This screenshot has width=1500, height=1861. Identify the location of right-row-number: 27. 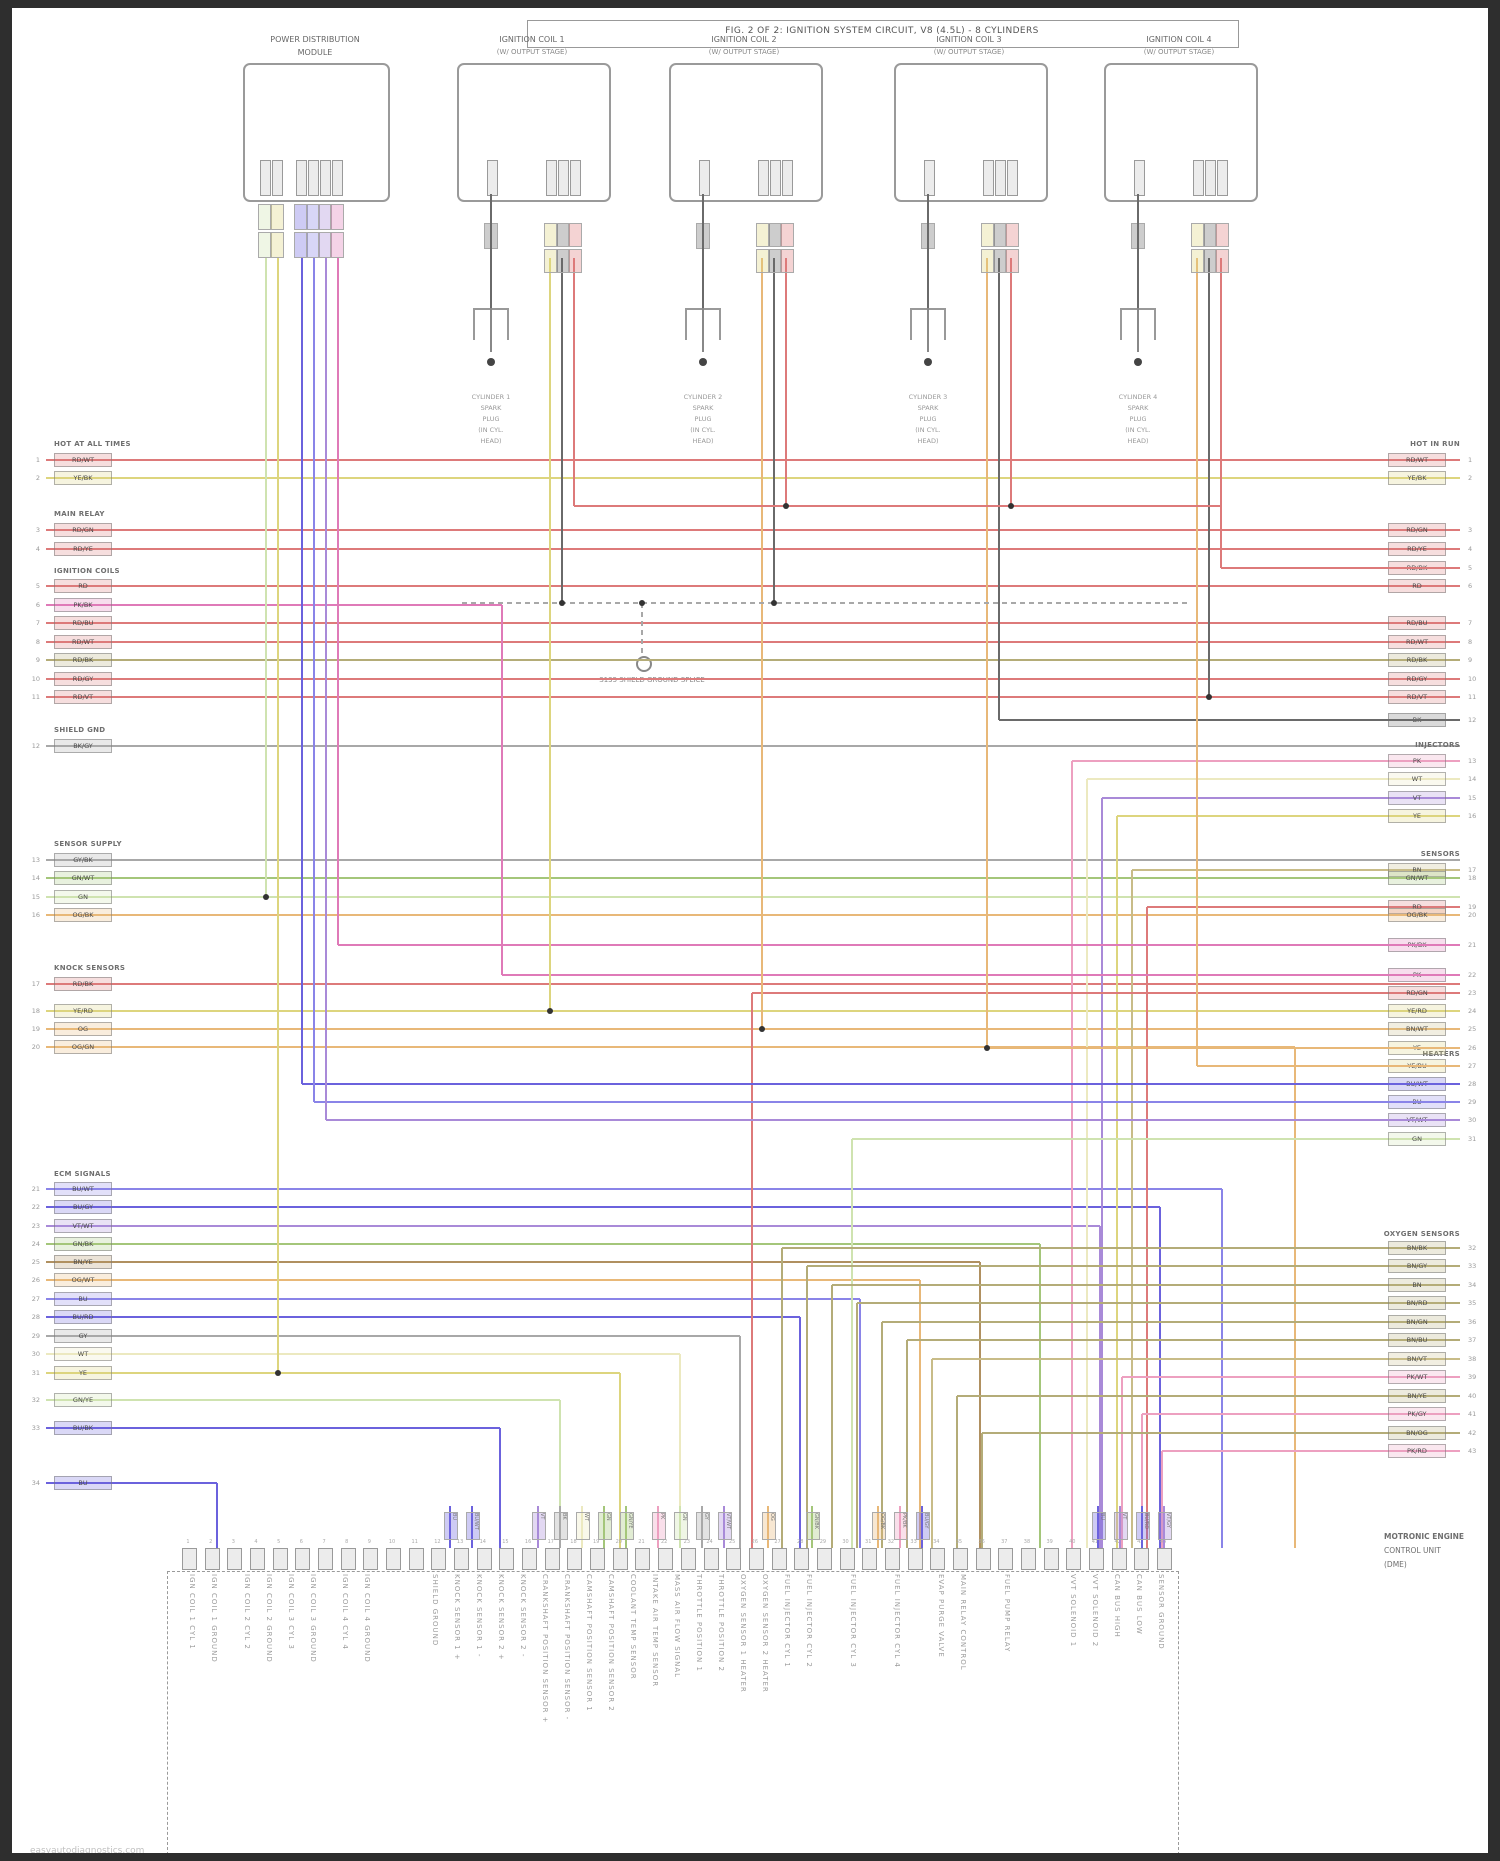
(1472, 1066).